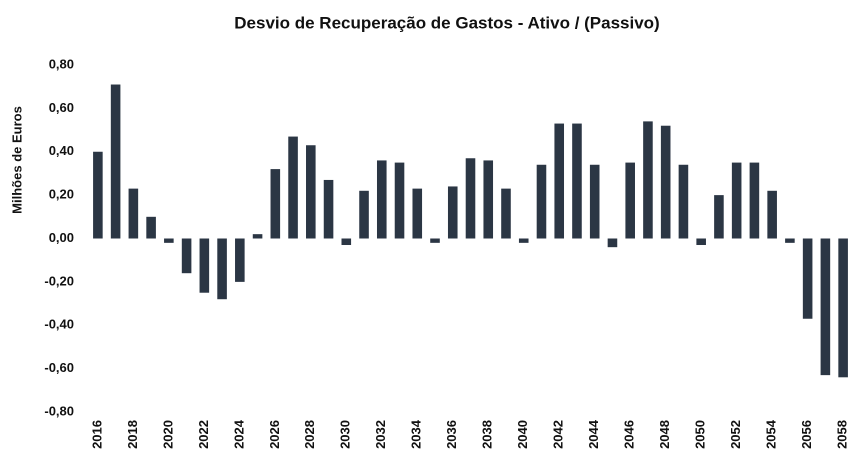 The height and width of the screenshot is (464, 854). What do you see at coordinates (16, 160) in the screenshot?
I see `y-axis-label: Milhões de Euros` at bounding box center [16, 160].